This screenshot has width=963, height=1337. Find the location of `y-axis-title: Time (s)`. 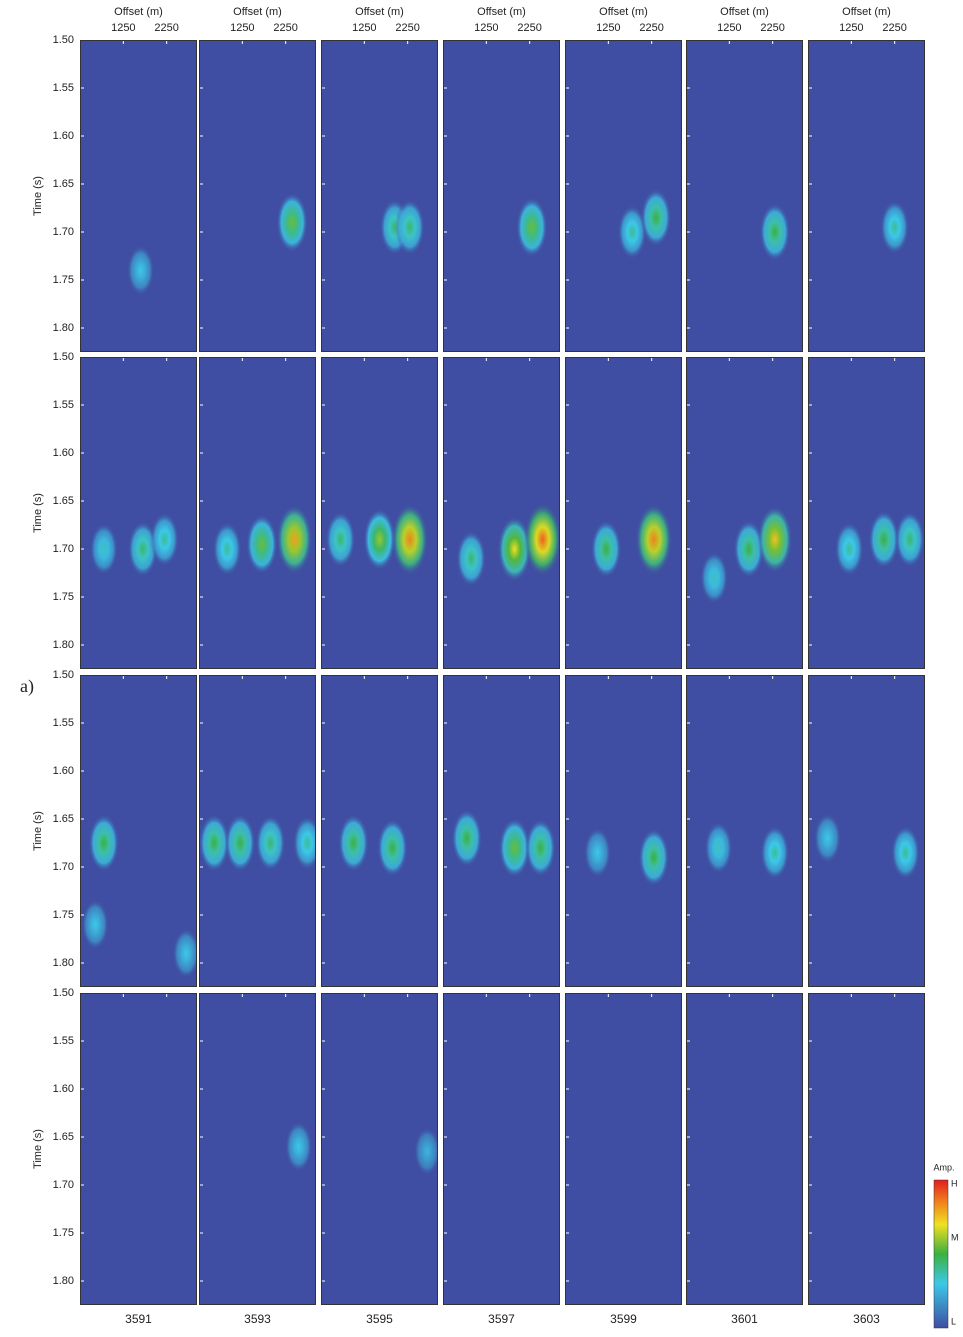

y-axis-title: Time (s) is located at coordinates (38, 513).